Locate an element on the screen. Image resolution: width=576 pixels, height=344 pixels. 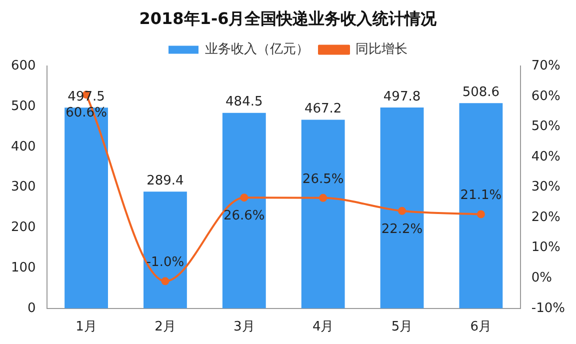
data-label: 26.5% is located at coordinates (323, 179).